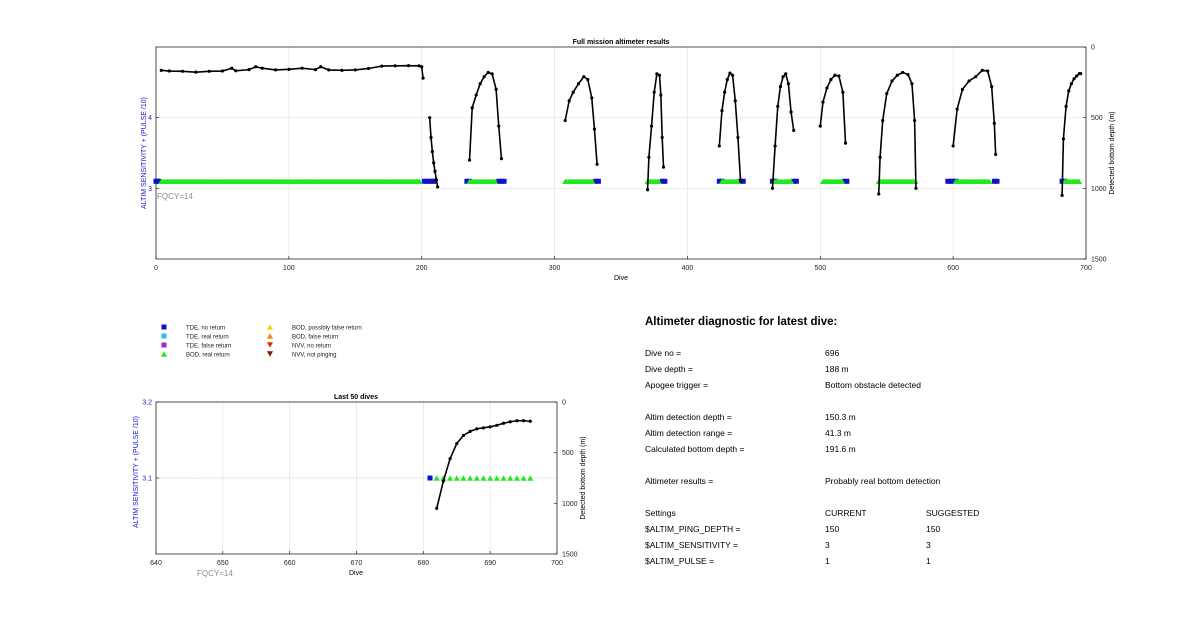  What do you see at coordinates (150, 189) in the screenshot?
I see `y-tick-label: 3` at bounding box center [150, 189].